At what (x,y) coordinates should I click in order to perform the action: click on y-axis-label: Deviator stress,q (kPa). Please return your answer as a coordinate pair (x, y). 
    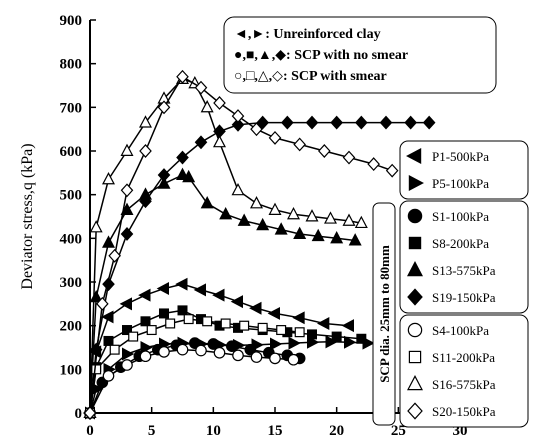
    Looking at the image, I should click on (27, 216).